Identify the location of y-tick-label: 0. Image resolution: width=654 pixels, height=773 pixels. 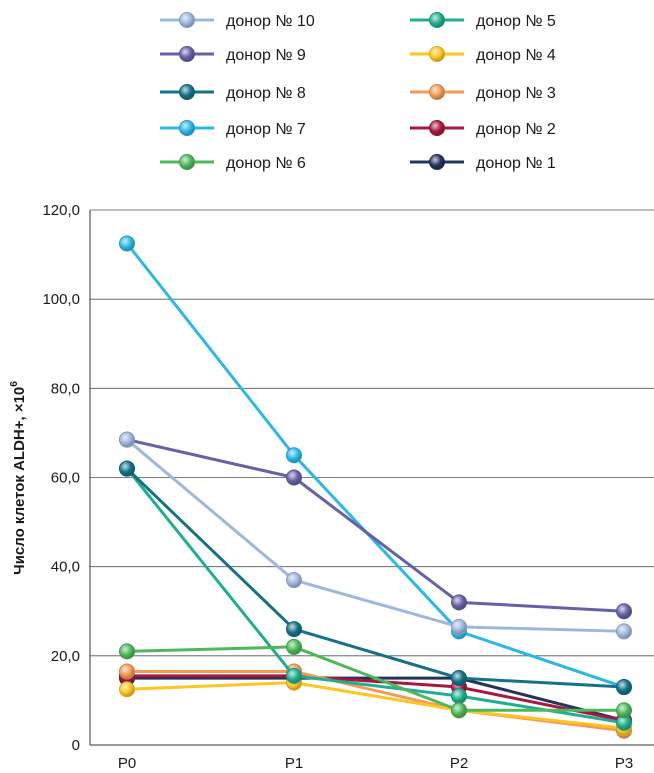
(76, 745).